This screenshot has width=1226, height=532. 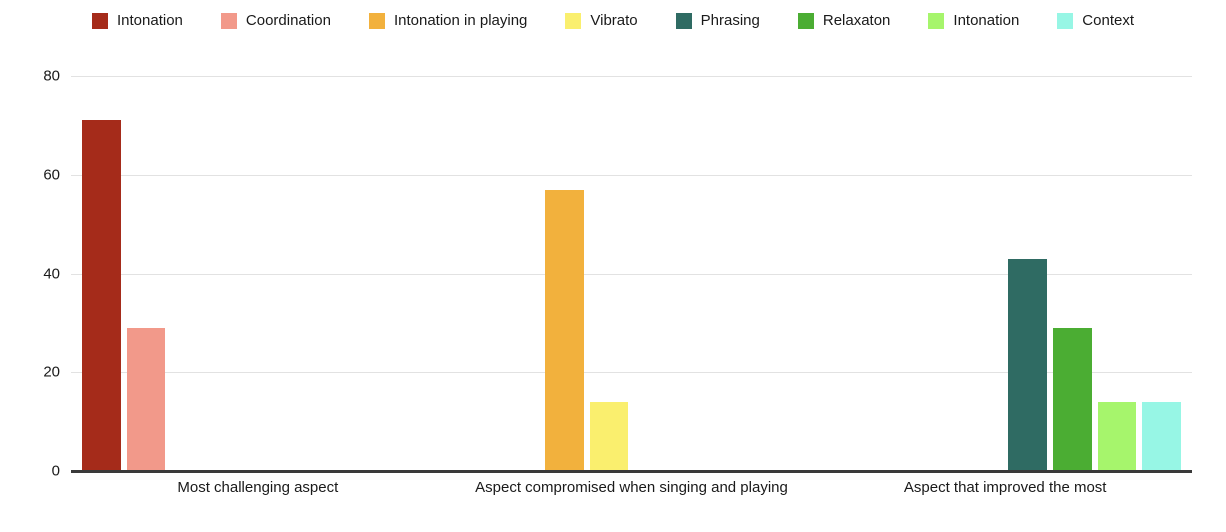 I want to click on legend-item: Coordination, so click(x=275, y=20).